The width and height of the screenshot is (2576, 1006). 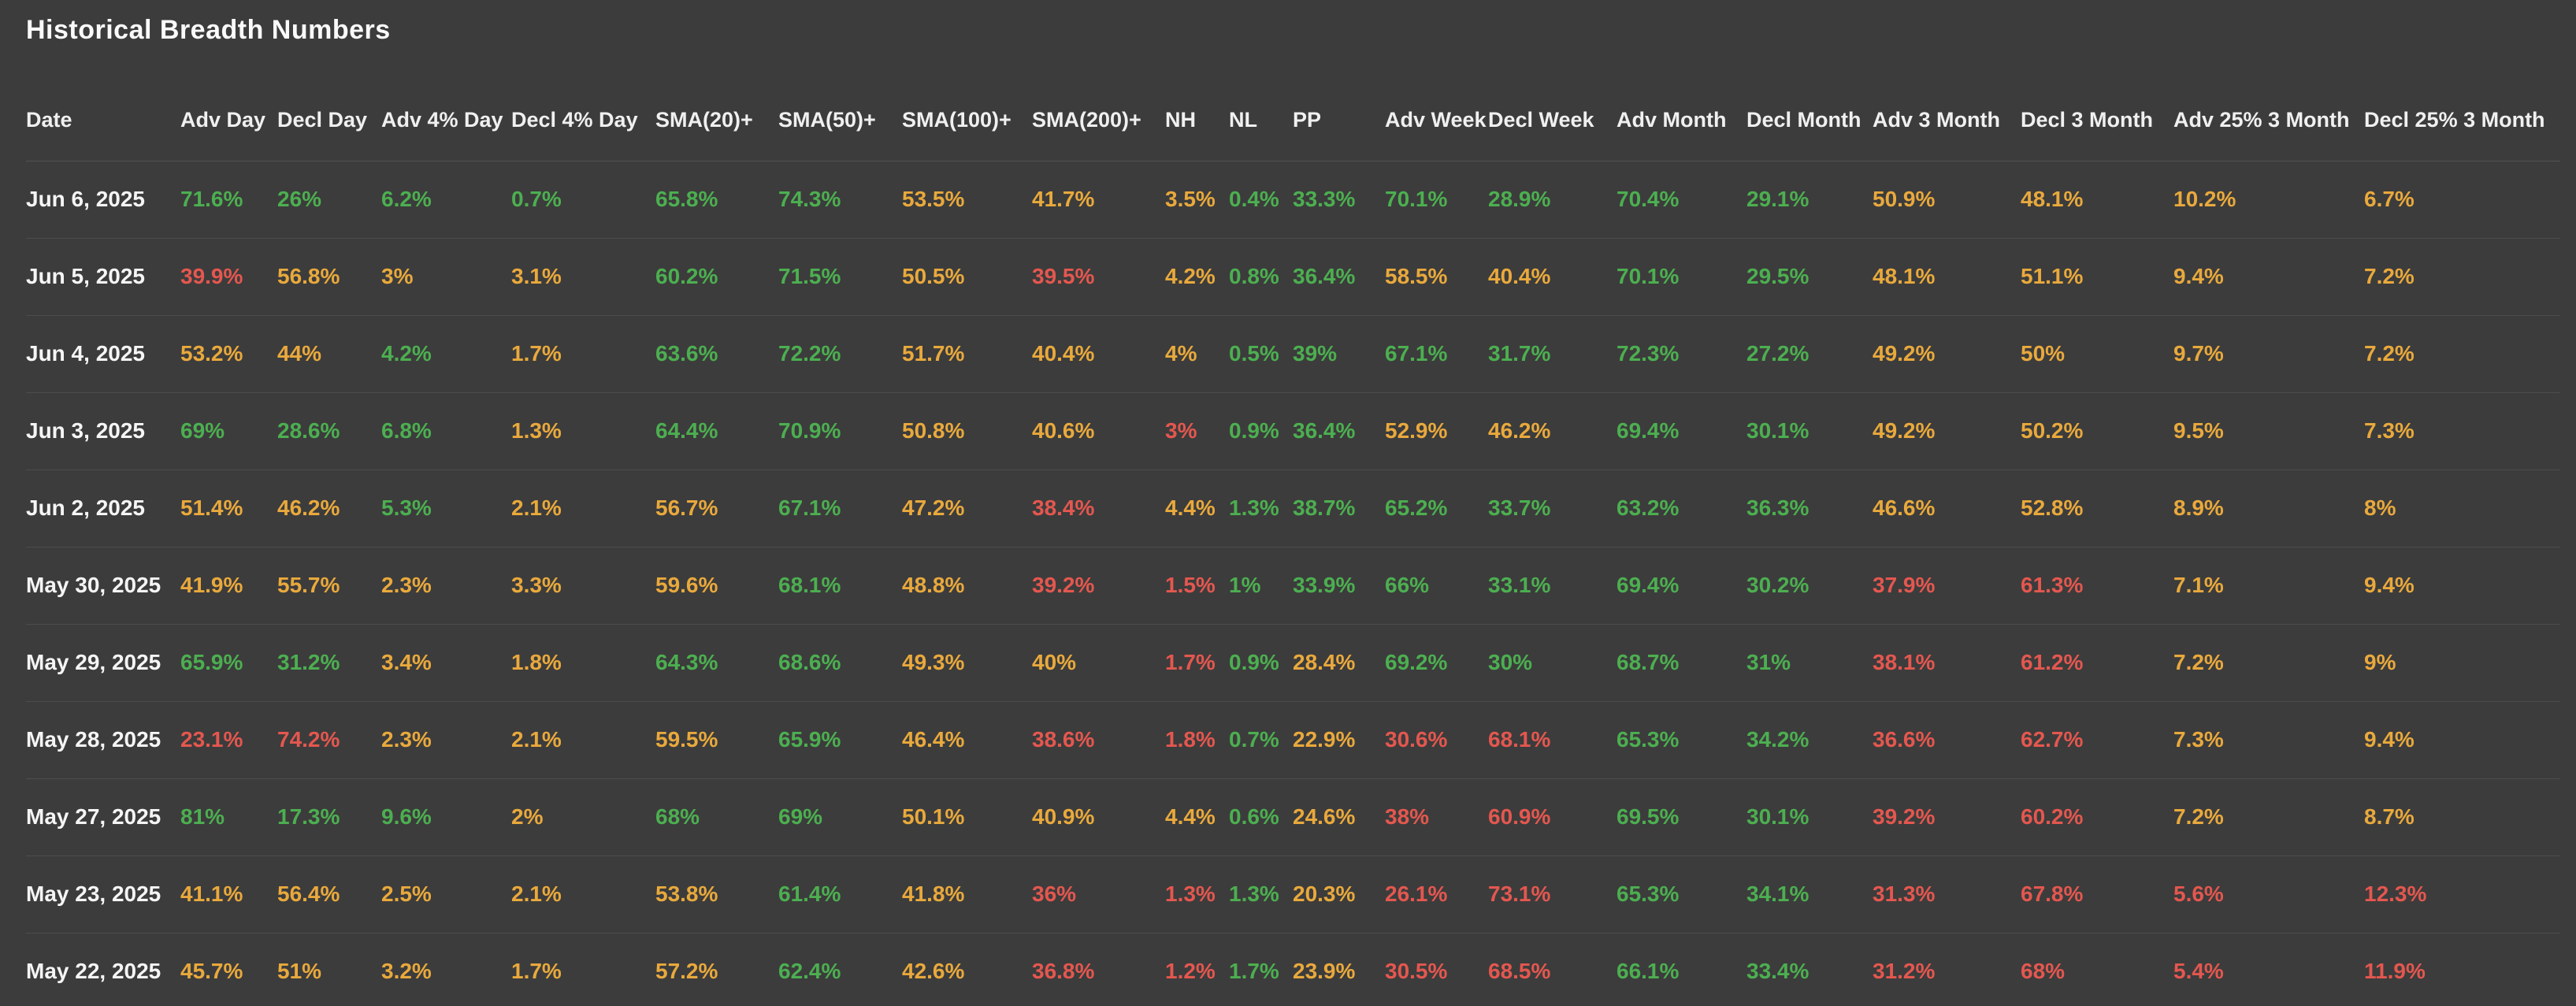 What do you see at coordinates (406, 508) in the screenshot?
I see `value-cell: 5.3%` at bounding box center [406, 508].